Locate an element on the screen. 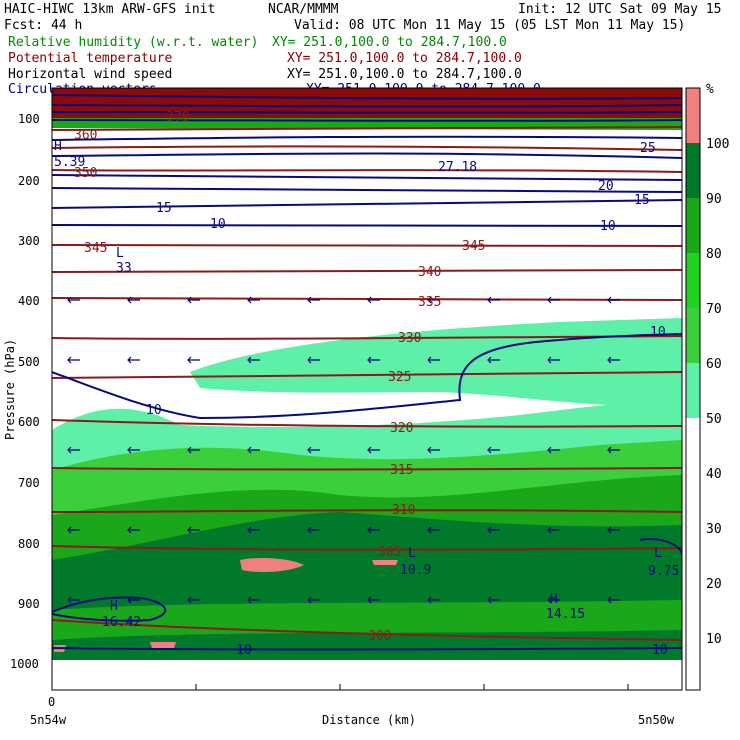 This screenshot has height=740, width=740. legend-xy-theta: XY= 251.0,100.0 to 284.7,100.0 is located at coordinates (404, 58).